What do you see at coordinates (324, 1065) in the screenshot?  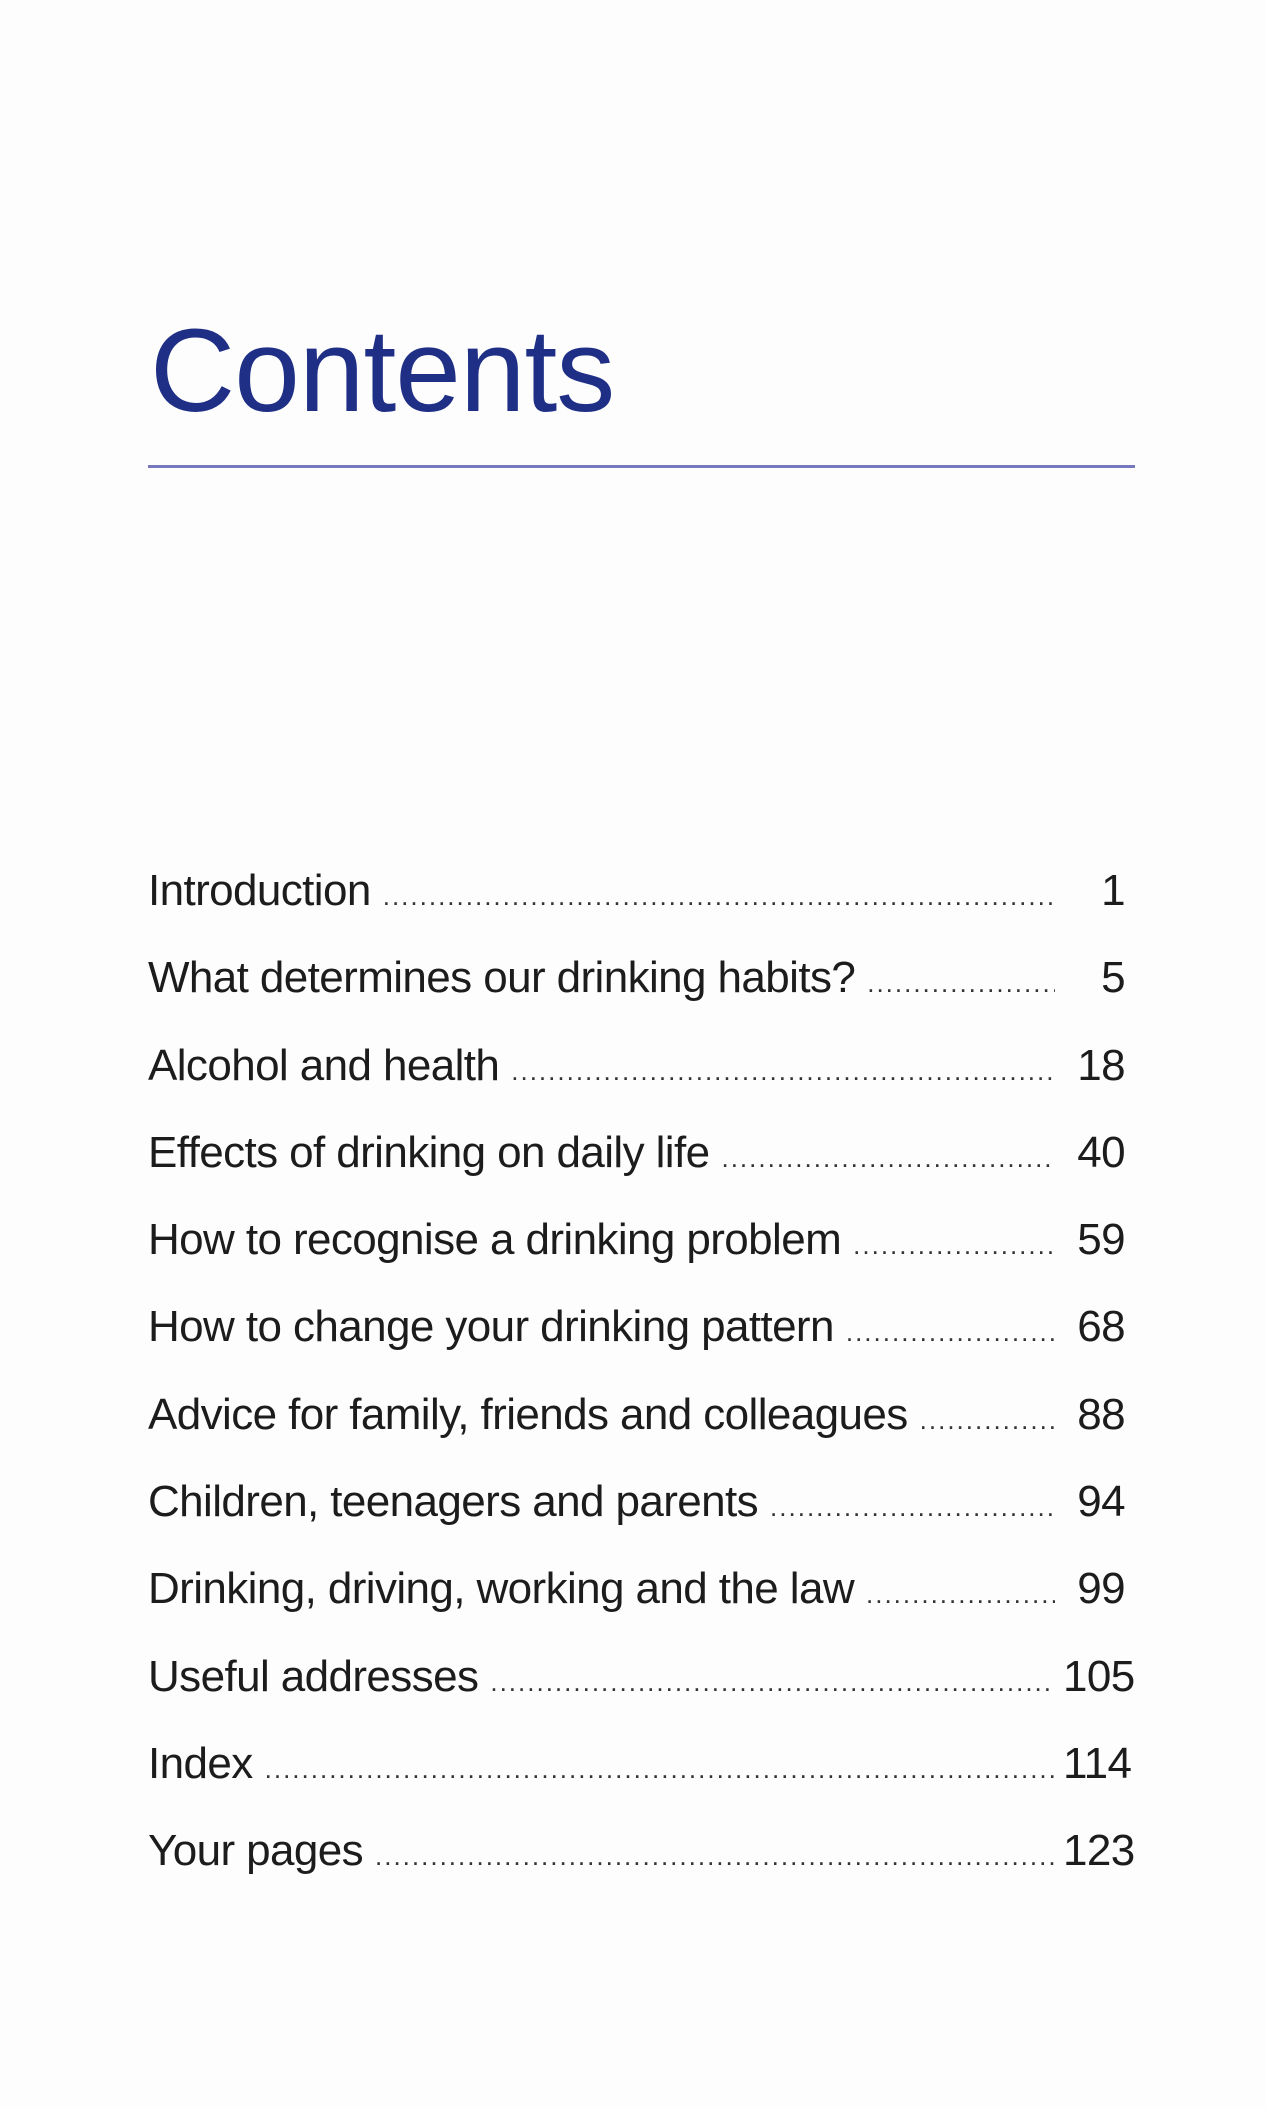 I see `toc-entry-label: Alcohol and health` at bounding box center [324, 1065].